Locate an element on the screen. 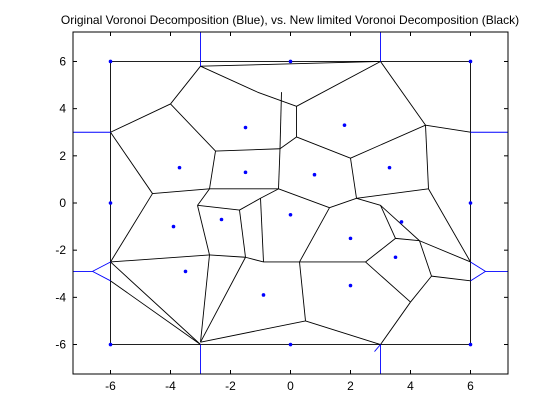  y-tick-label: -2 is located at coordinates (60, 250).